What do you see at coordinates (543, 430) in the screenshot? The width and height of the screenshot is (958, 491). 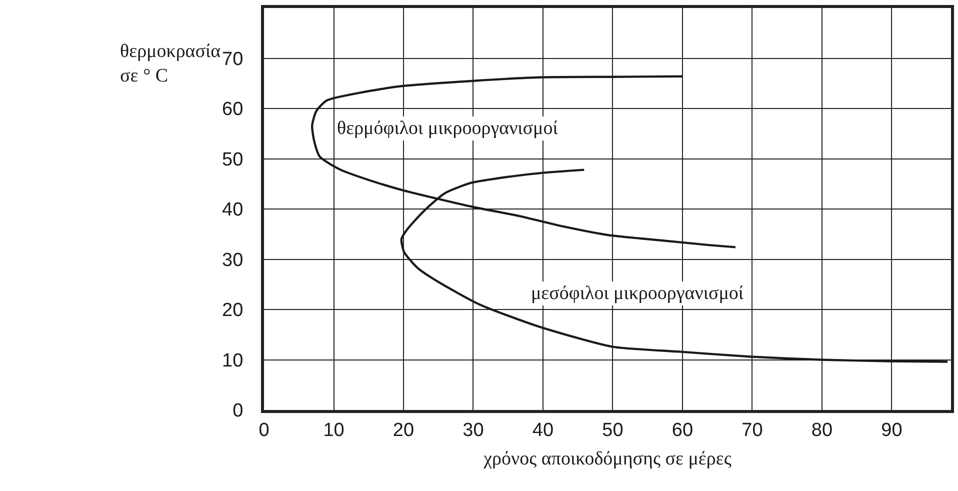 I see `x-tick-label: 40` at bounding box center [543, 430].